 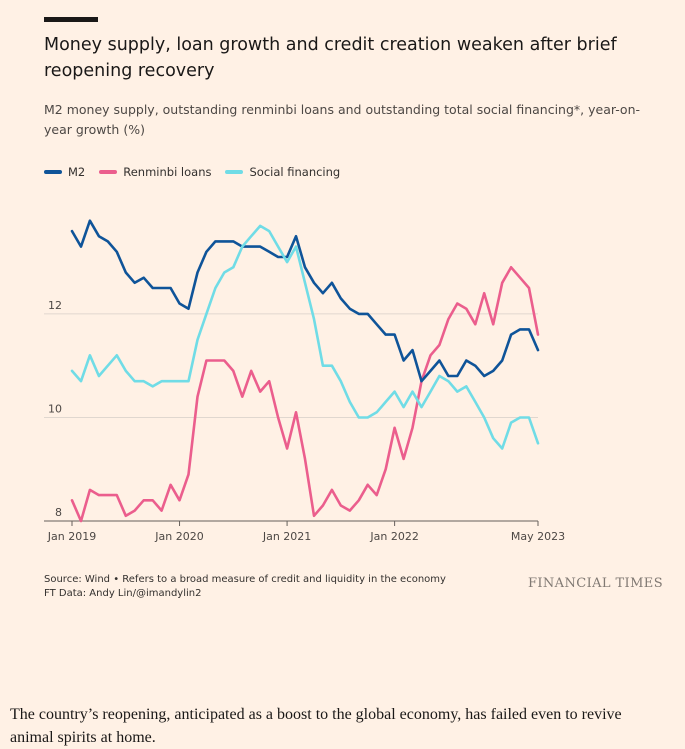 I want to click on x-tick-label: Jan 2019, so click(x=71, y=536).